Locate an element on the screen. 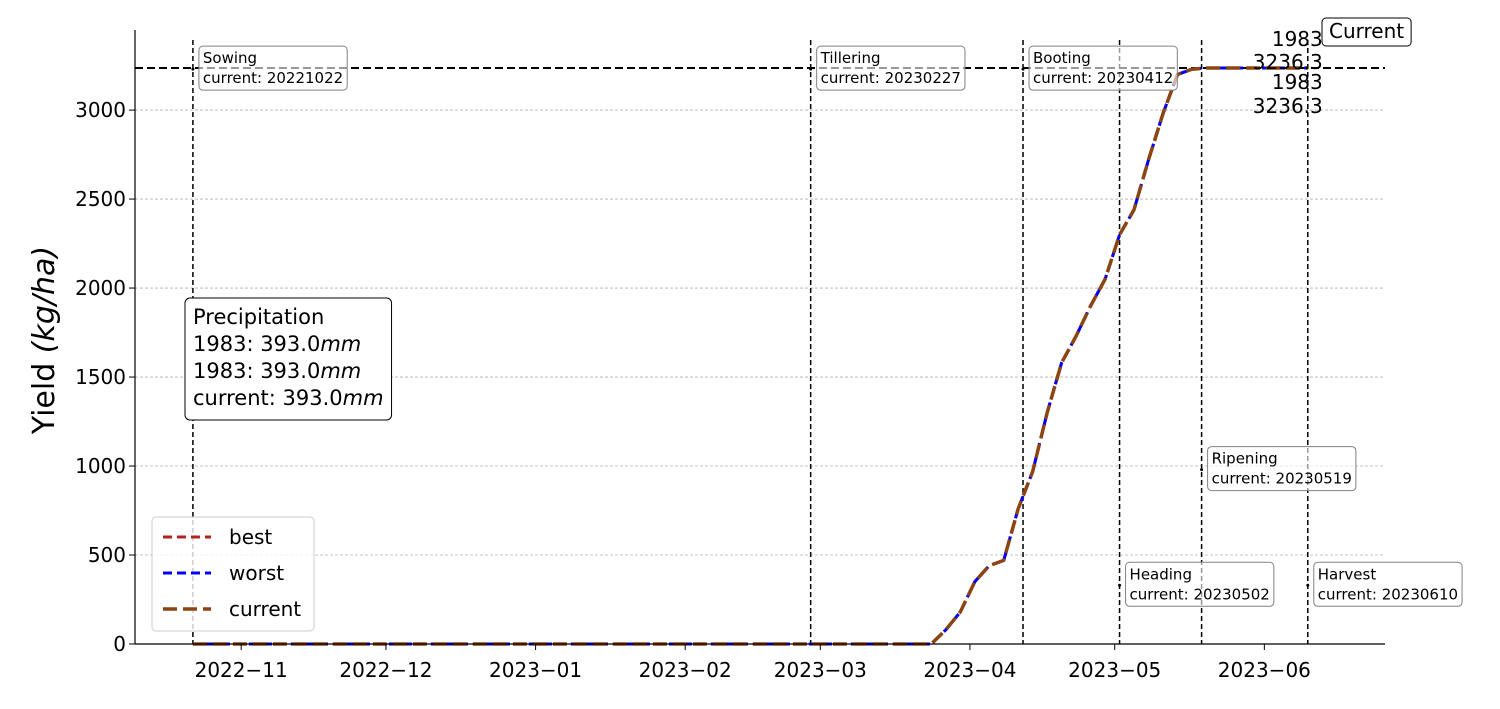  precipitation-title: Precipitation is located at coordinates (258, 317).